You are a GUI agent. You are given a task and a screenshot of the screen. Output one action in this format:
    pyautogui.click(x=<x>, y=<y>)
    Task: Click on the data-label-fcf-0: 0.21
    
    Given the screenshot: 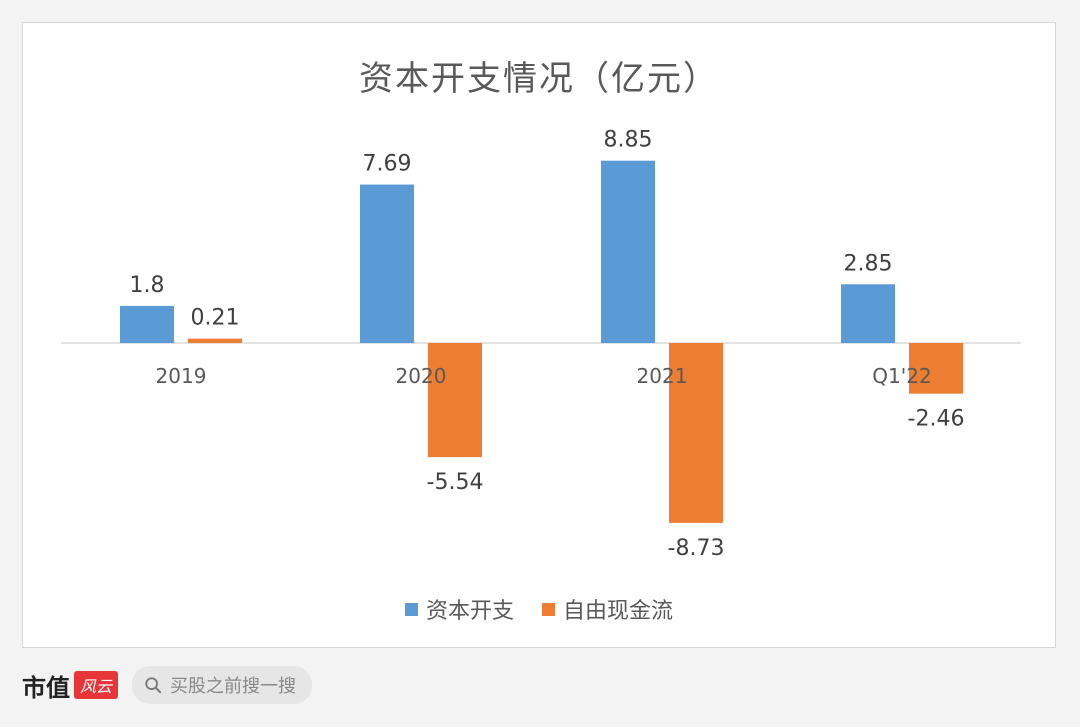 What is the action you would take?
    pyautogui.click(x=215, y=318)
    